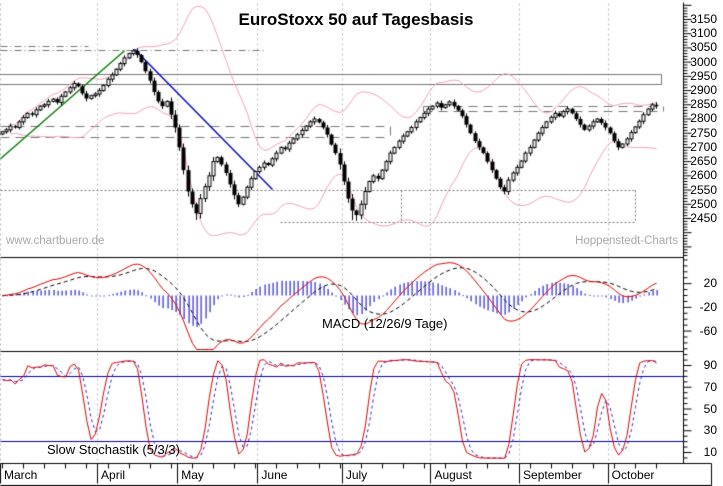 The height and width of the screenshot is (486, 723). What do you see at coordinates (703, 146) in the screenshot?
I see `y-axis-label-price: 2700` at bounding box center [703, 146].